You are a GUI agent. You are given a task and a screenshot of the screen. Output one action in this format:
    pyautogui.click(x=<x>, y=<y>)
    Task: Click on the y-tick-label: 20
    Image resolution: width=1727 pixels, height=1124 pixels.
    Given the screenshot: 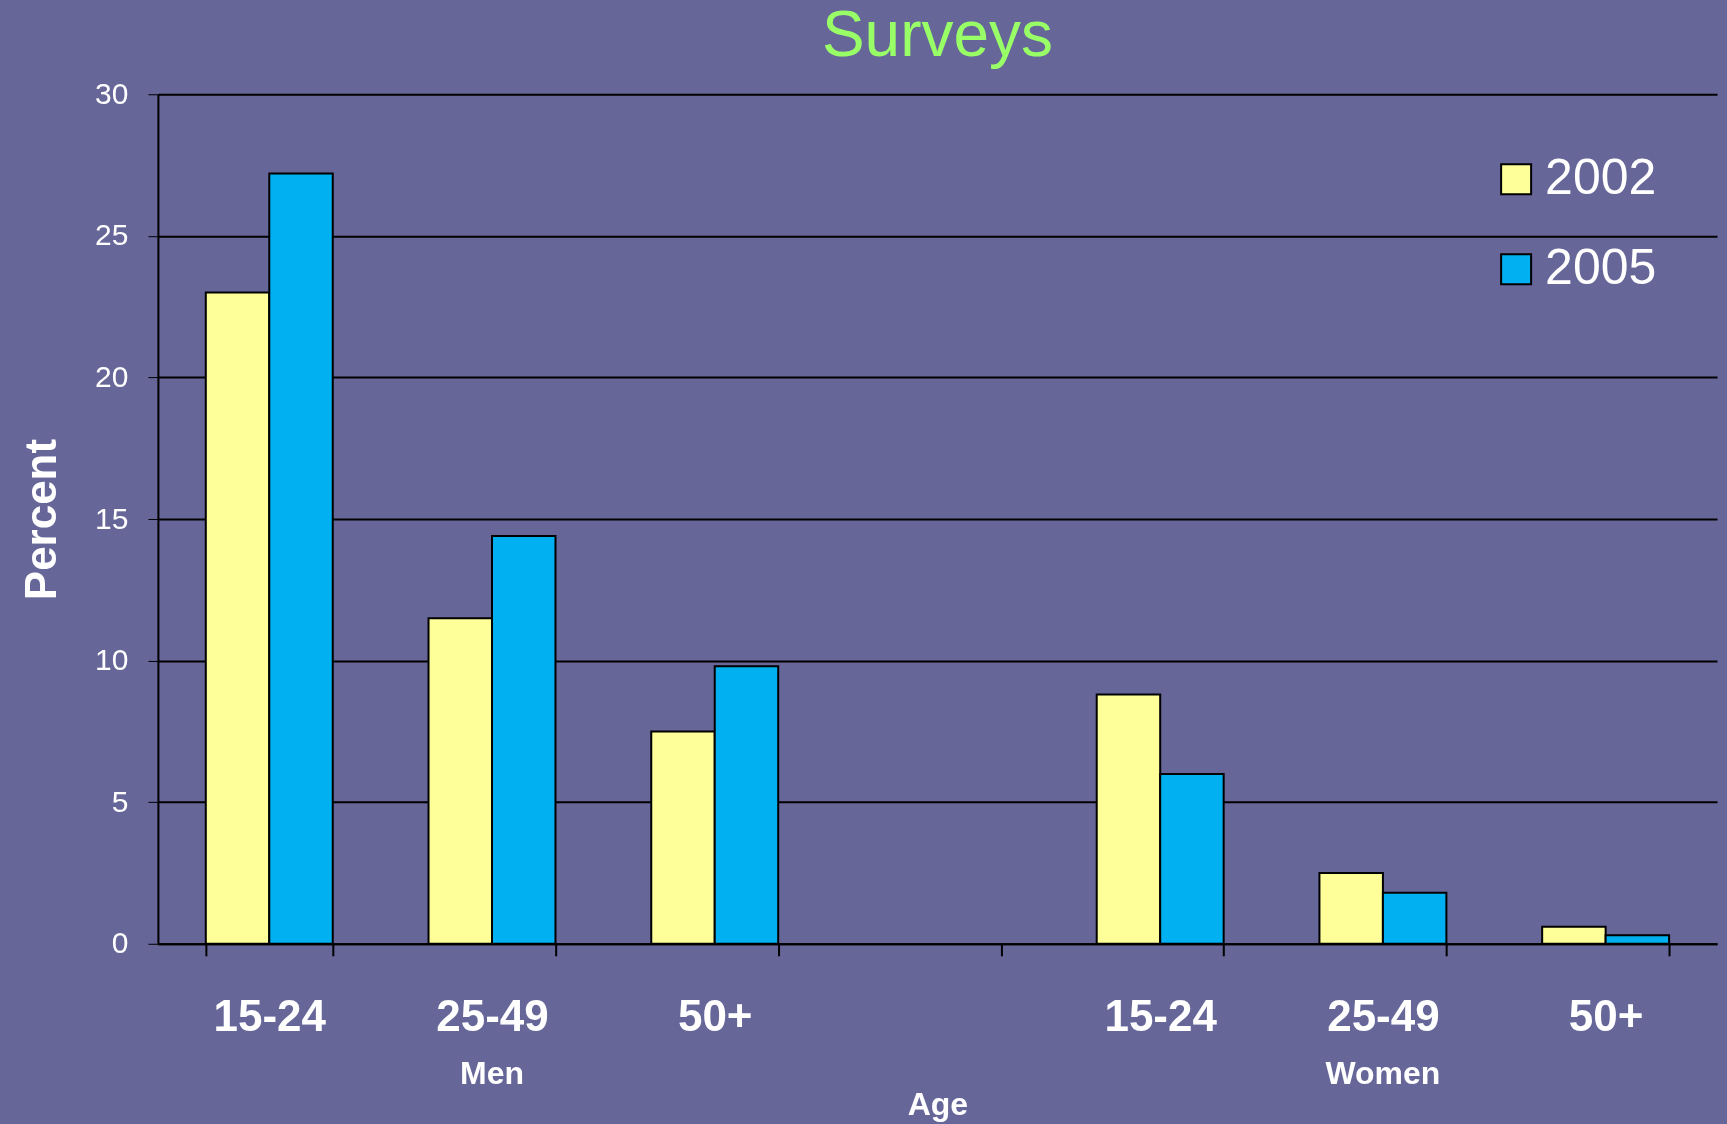 What is the action you would take?
    pyautogui.click(x=112, y=376)
    